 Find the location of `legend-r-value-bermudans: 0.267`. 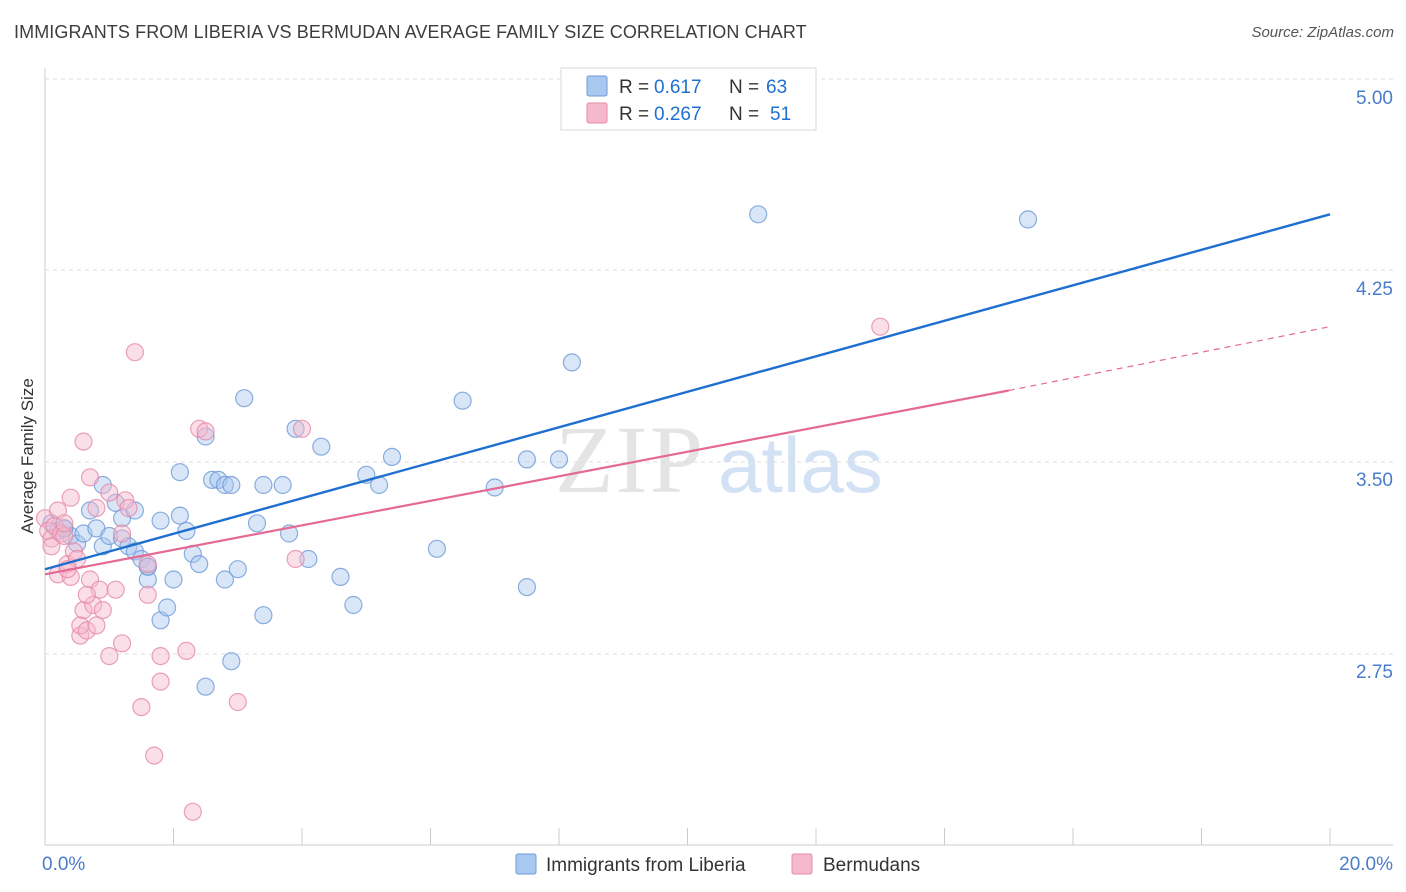

legend-r-value-bermudans: 0.267 is located at coordinates (678, 114).